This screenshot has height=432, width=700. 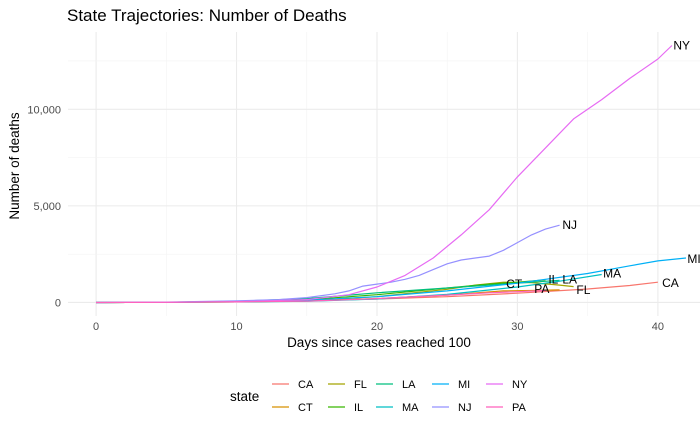 I want to click on legend-item-il: IL, so click(x=345, y=408).